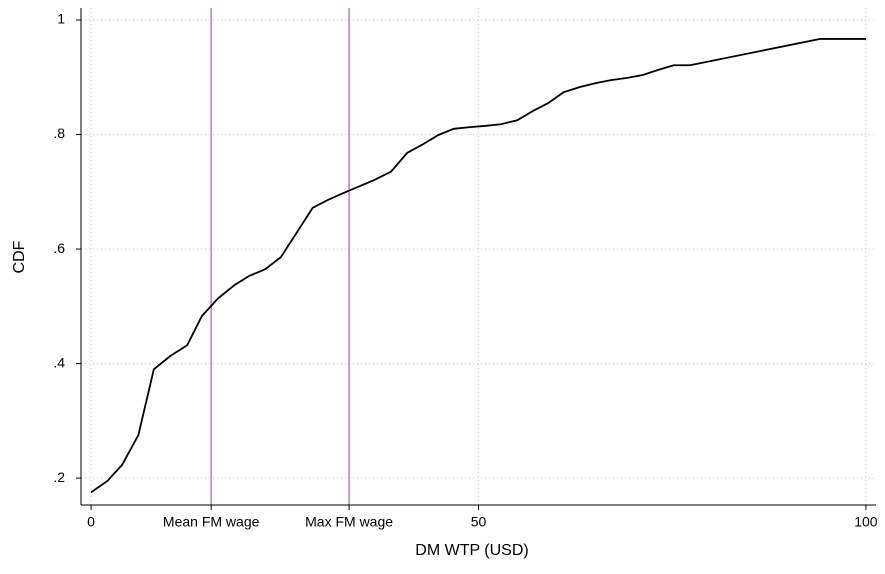  Describe the element at coordinates (19, 256) in the screenshot. I see `y-axis-label: CDF` at that location.